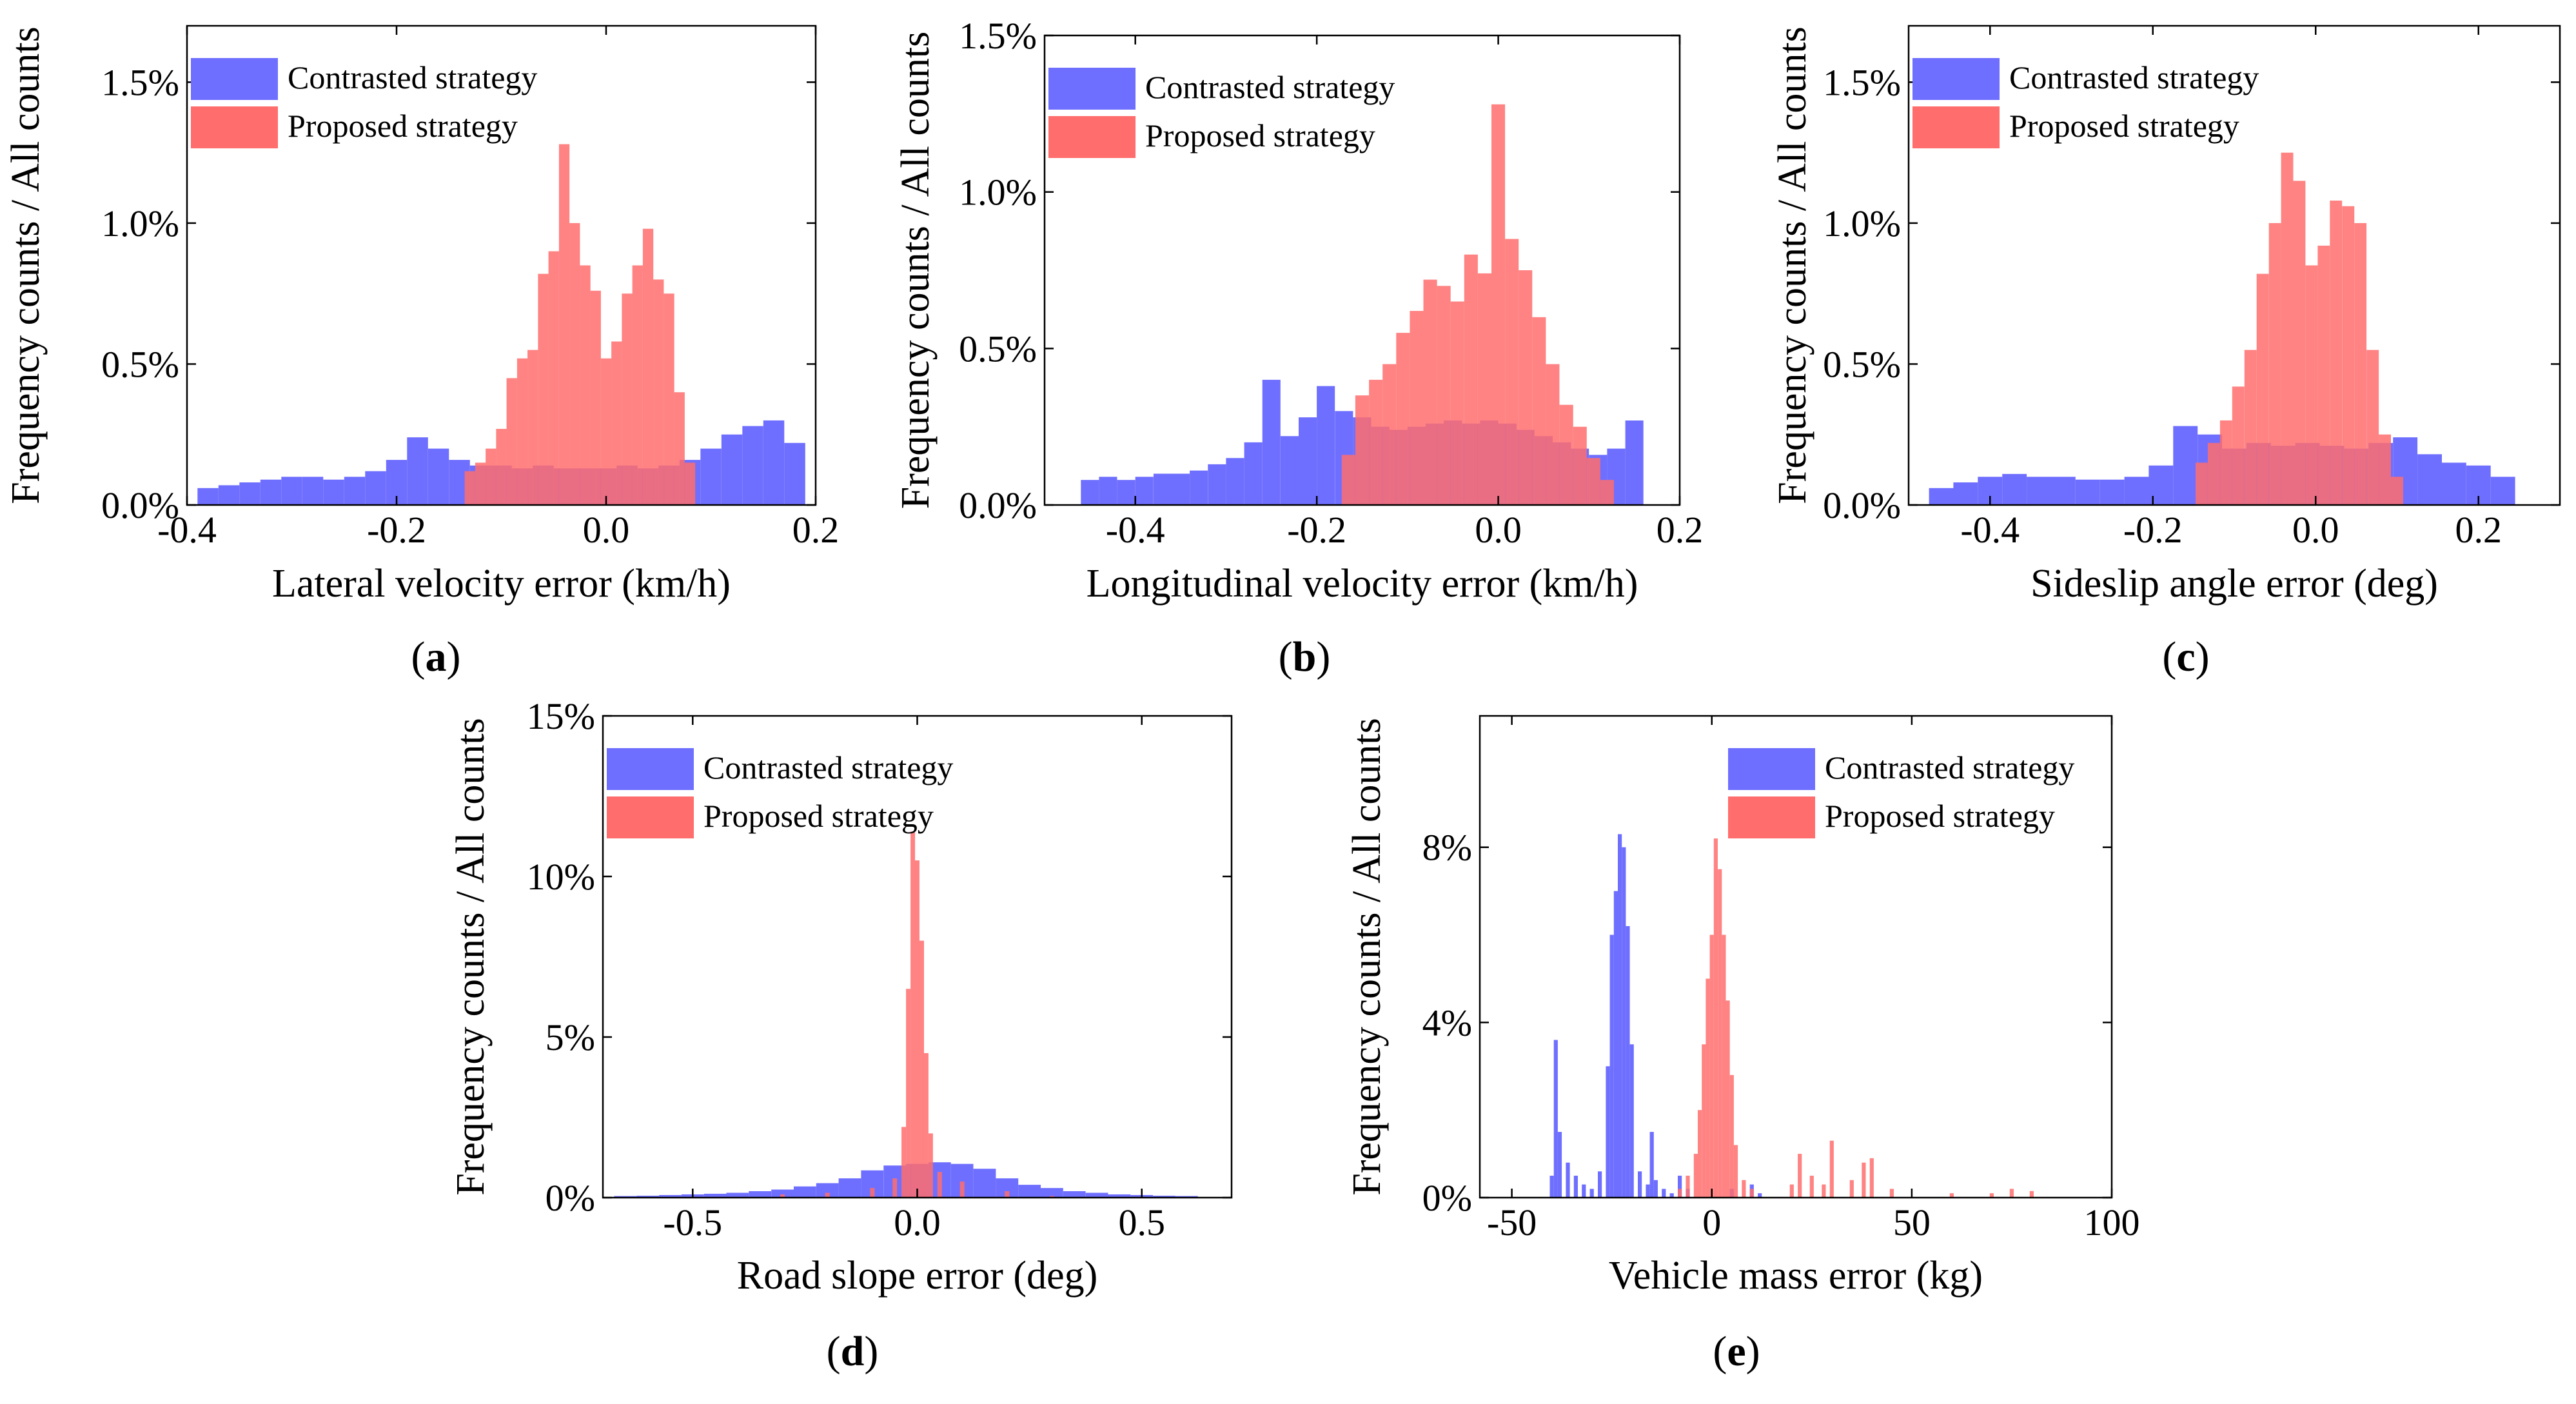  What do you see at coordinates (816, 530) in the screenshot?
I see `x-tick-label: 0.2` at bounding box center [816, 530].